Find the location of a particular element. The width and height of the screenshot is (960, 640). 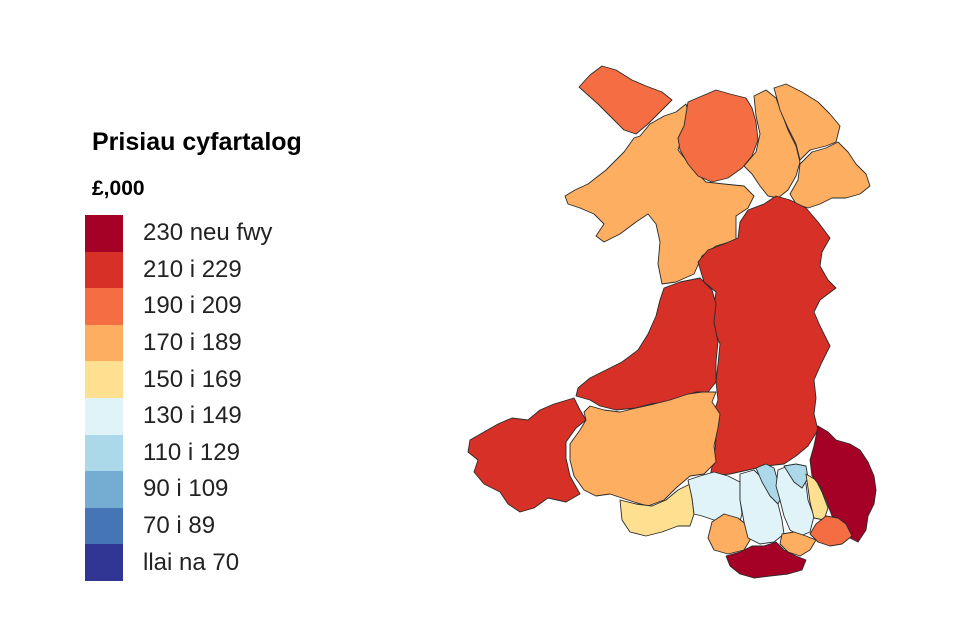

legend-label: 150 i 169 is located at coordinates (192, 379).